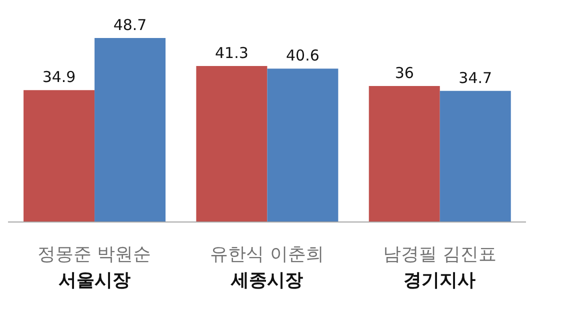 The image size is (580, 328). Describe the element at coordinates (130, 25) in the screenshot. I see `data-label: 48.7` at that location.